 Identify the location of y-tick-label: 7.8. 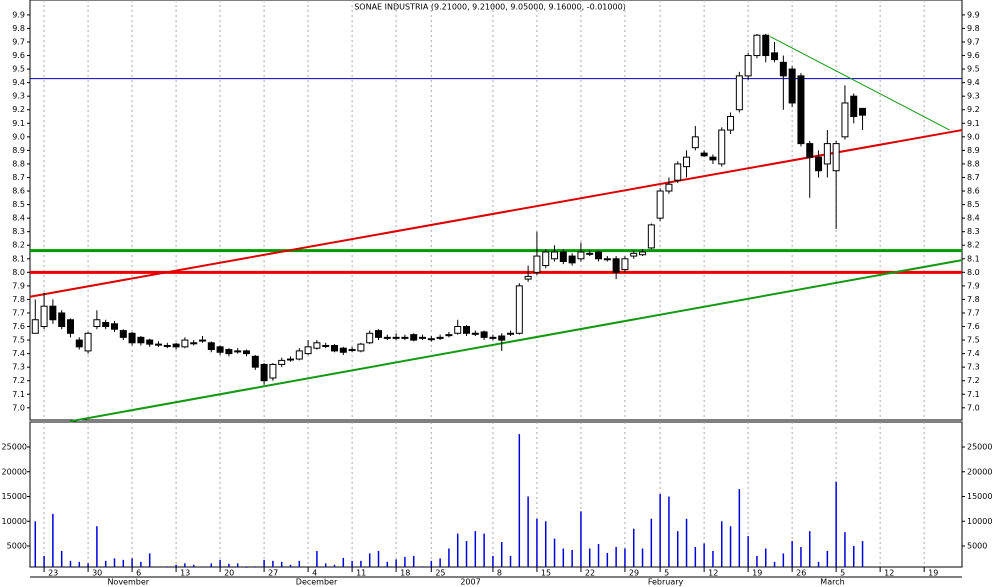
(18, 299).